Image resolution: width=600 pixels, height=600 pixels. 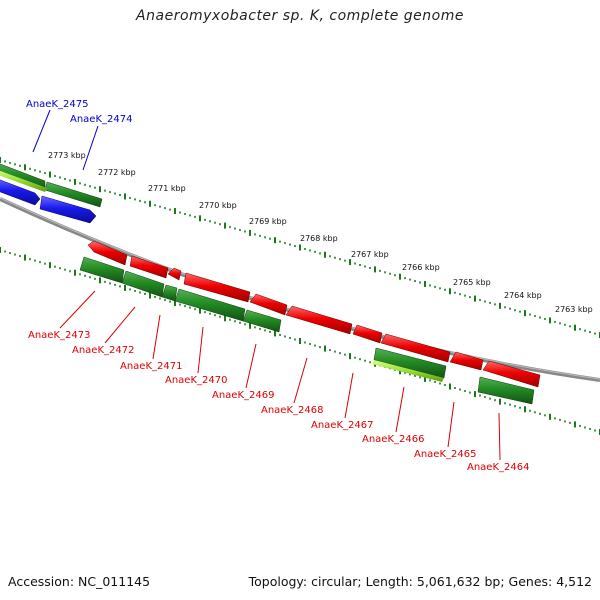 I want to click on kbp-label: 2773 kbp, so click(x=67, y=155).